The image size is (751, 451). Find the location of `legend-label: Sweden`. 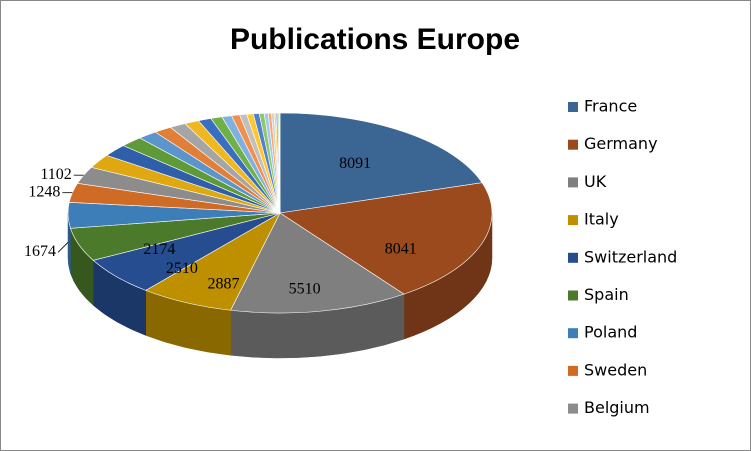

legend-label: Sweden is located at coordinates (615, 369).